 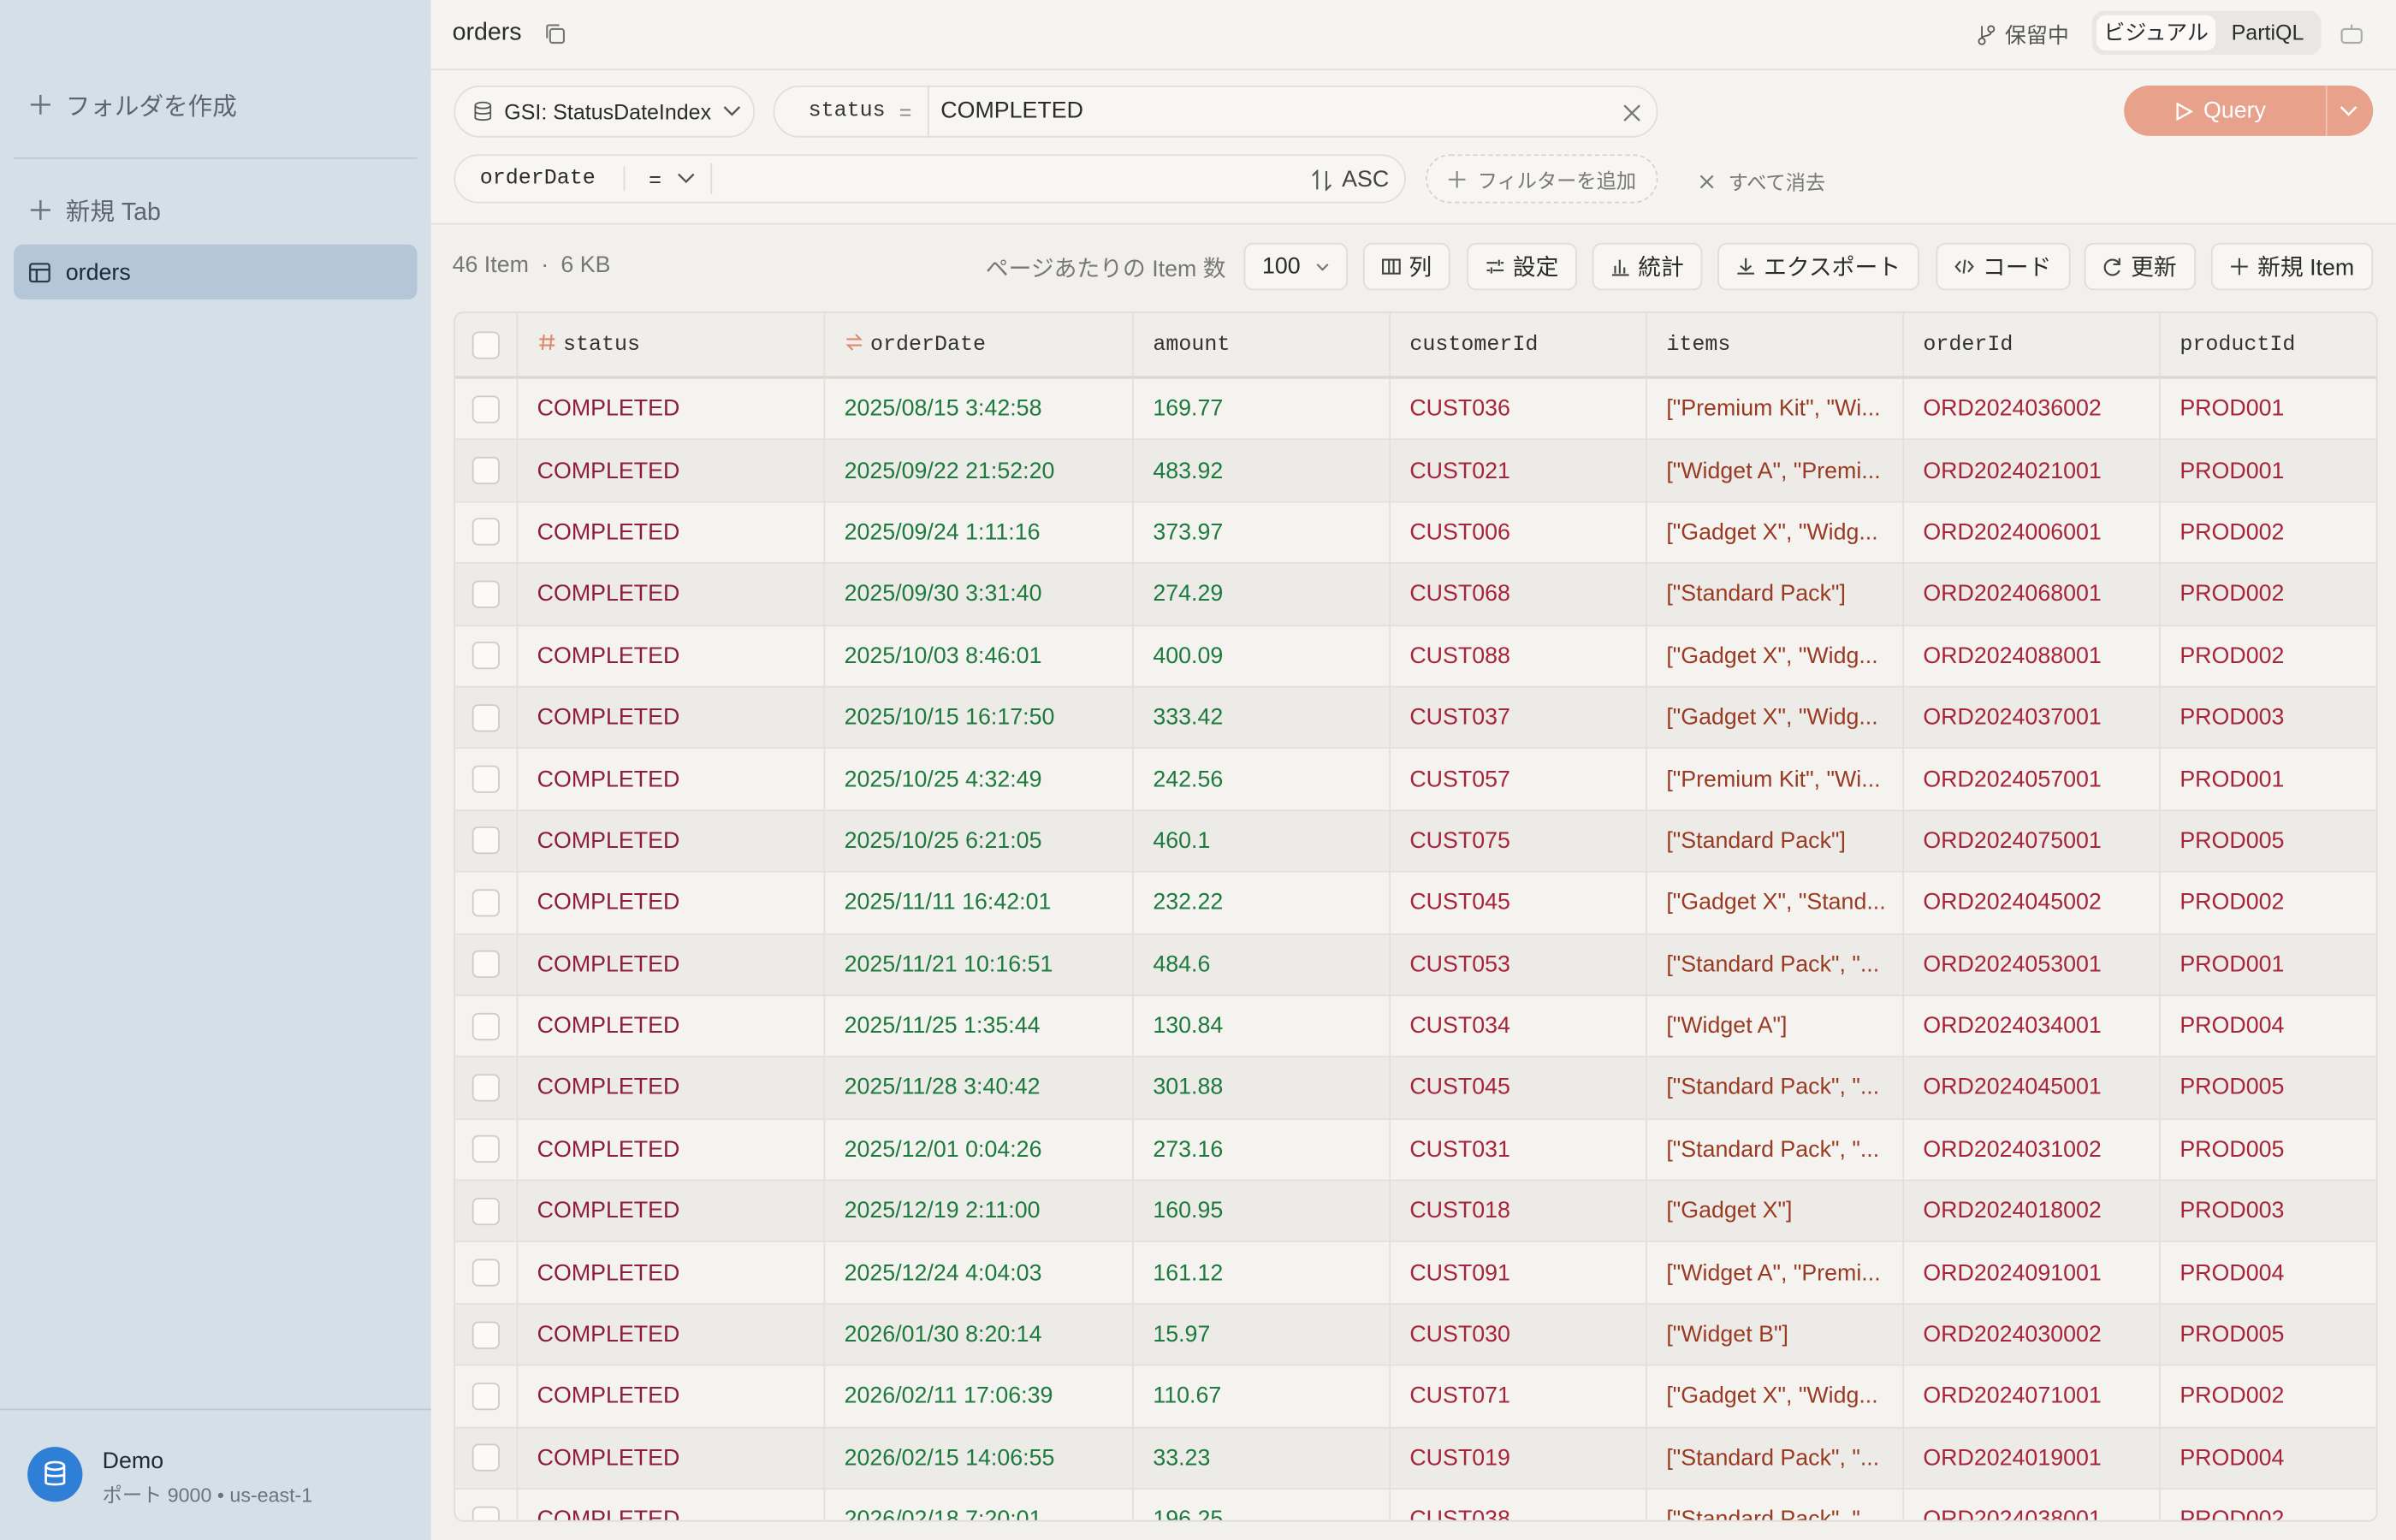 I want to click on chevron, so click(x=2348, y=111).